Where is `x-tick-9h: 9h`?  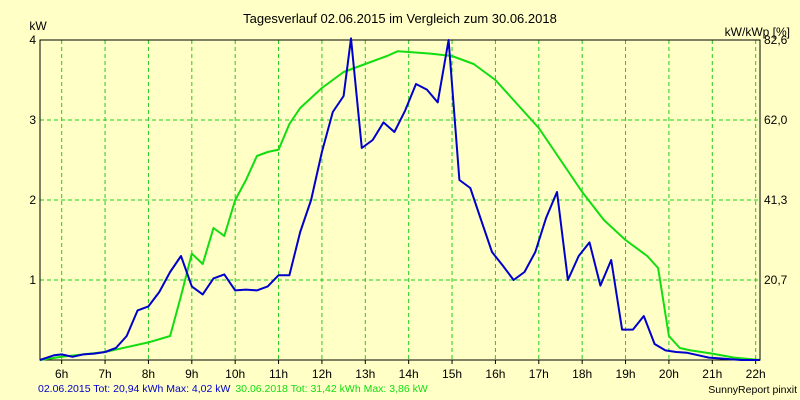 x-tick-9h: 9h is located at coordinates (191, 374).